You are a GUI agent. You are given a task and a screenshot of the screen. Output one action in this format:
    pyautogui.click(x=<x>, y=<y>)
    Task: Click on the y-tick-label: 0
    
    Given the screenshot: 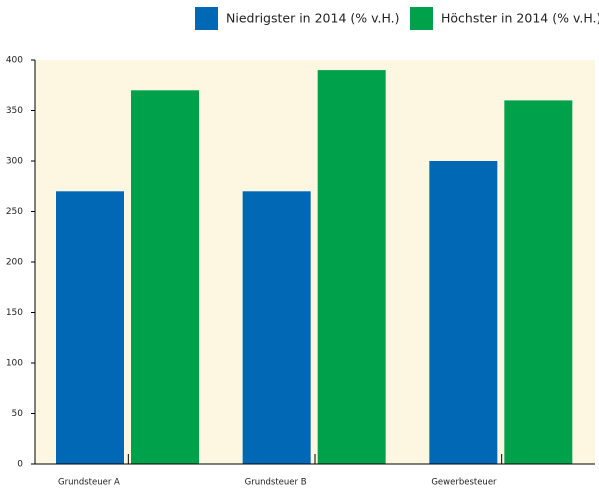 What is the action you would take?
    pyautogui.click(x=20, y=465)
    